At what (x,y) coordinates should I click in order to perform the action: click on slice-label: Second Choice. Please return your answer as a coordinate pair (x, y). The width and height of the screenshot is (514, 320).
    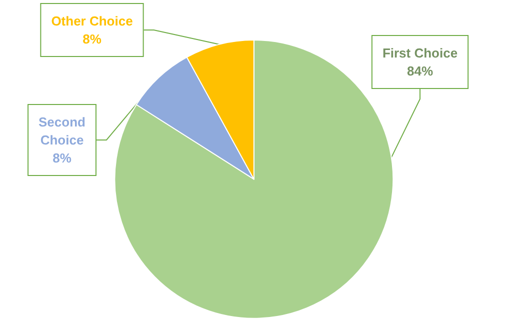
    Looking at the image, I should click on (62, 131).